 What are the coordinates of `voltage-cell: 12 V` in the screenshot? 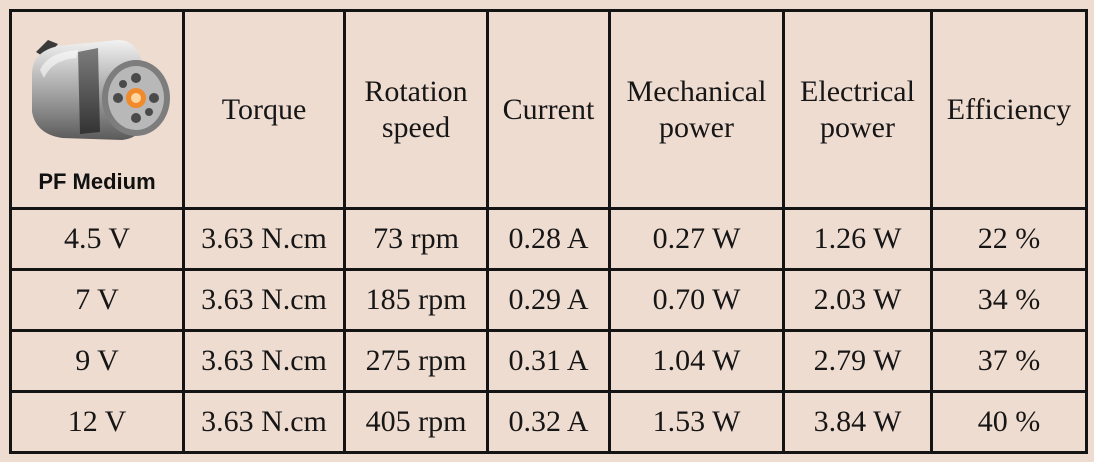 It's located at (97, 422).